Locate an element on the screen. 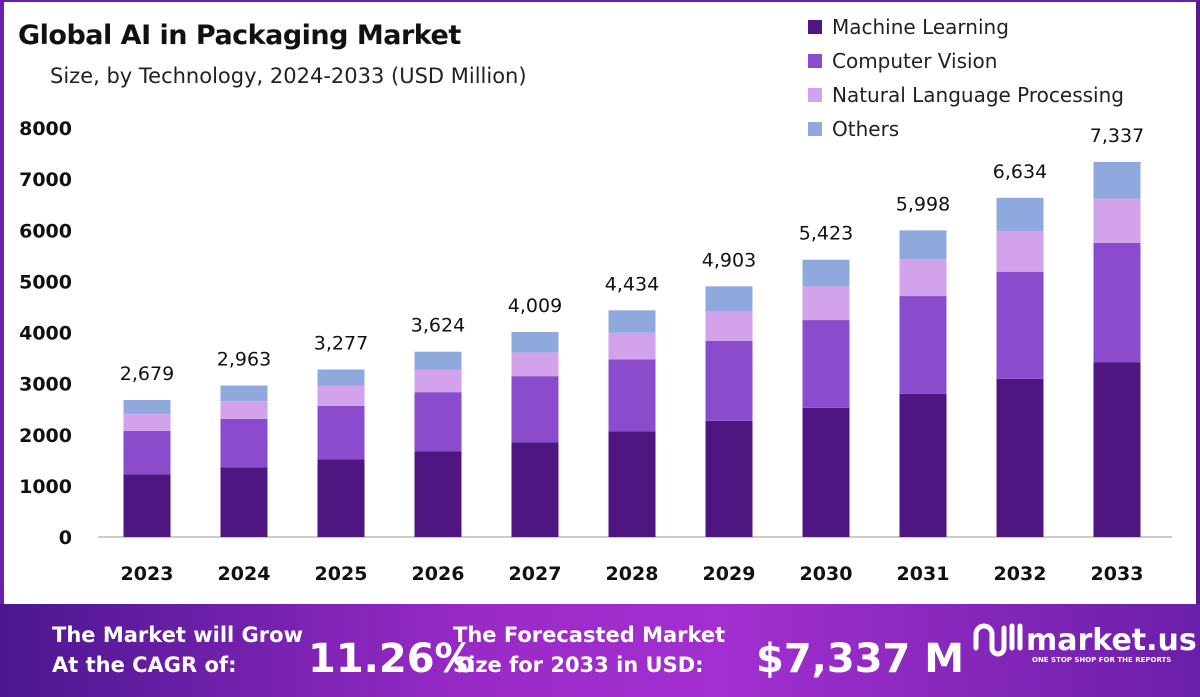 The image size is (1200, 697). total-data-label: 2,963 is located at coordinates (244, 360).